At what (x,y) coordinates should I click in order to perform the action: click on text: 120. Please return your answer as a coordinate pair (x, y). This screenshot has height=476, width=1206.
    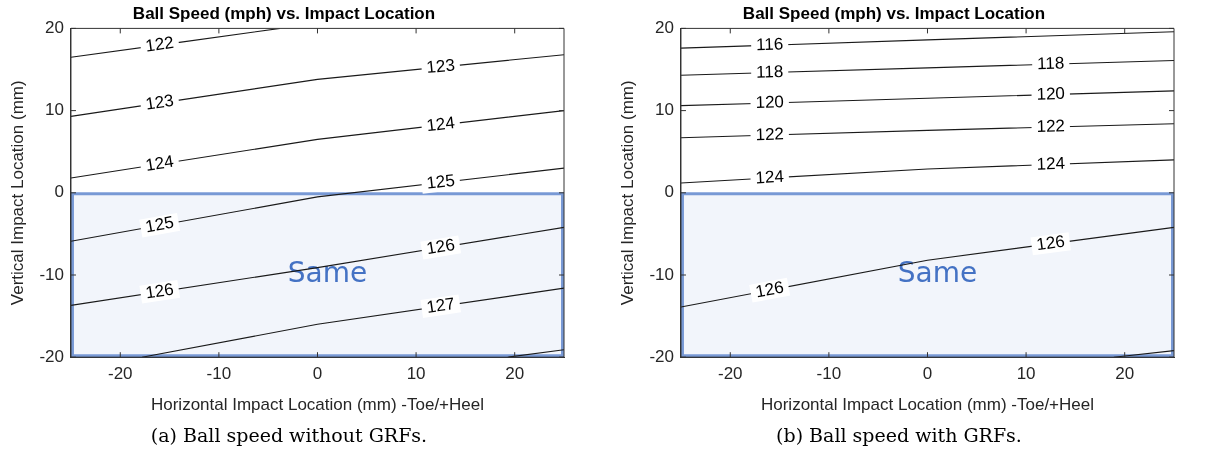
    Looking at the image, I should click on (770, 102).